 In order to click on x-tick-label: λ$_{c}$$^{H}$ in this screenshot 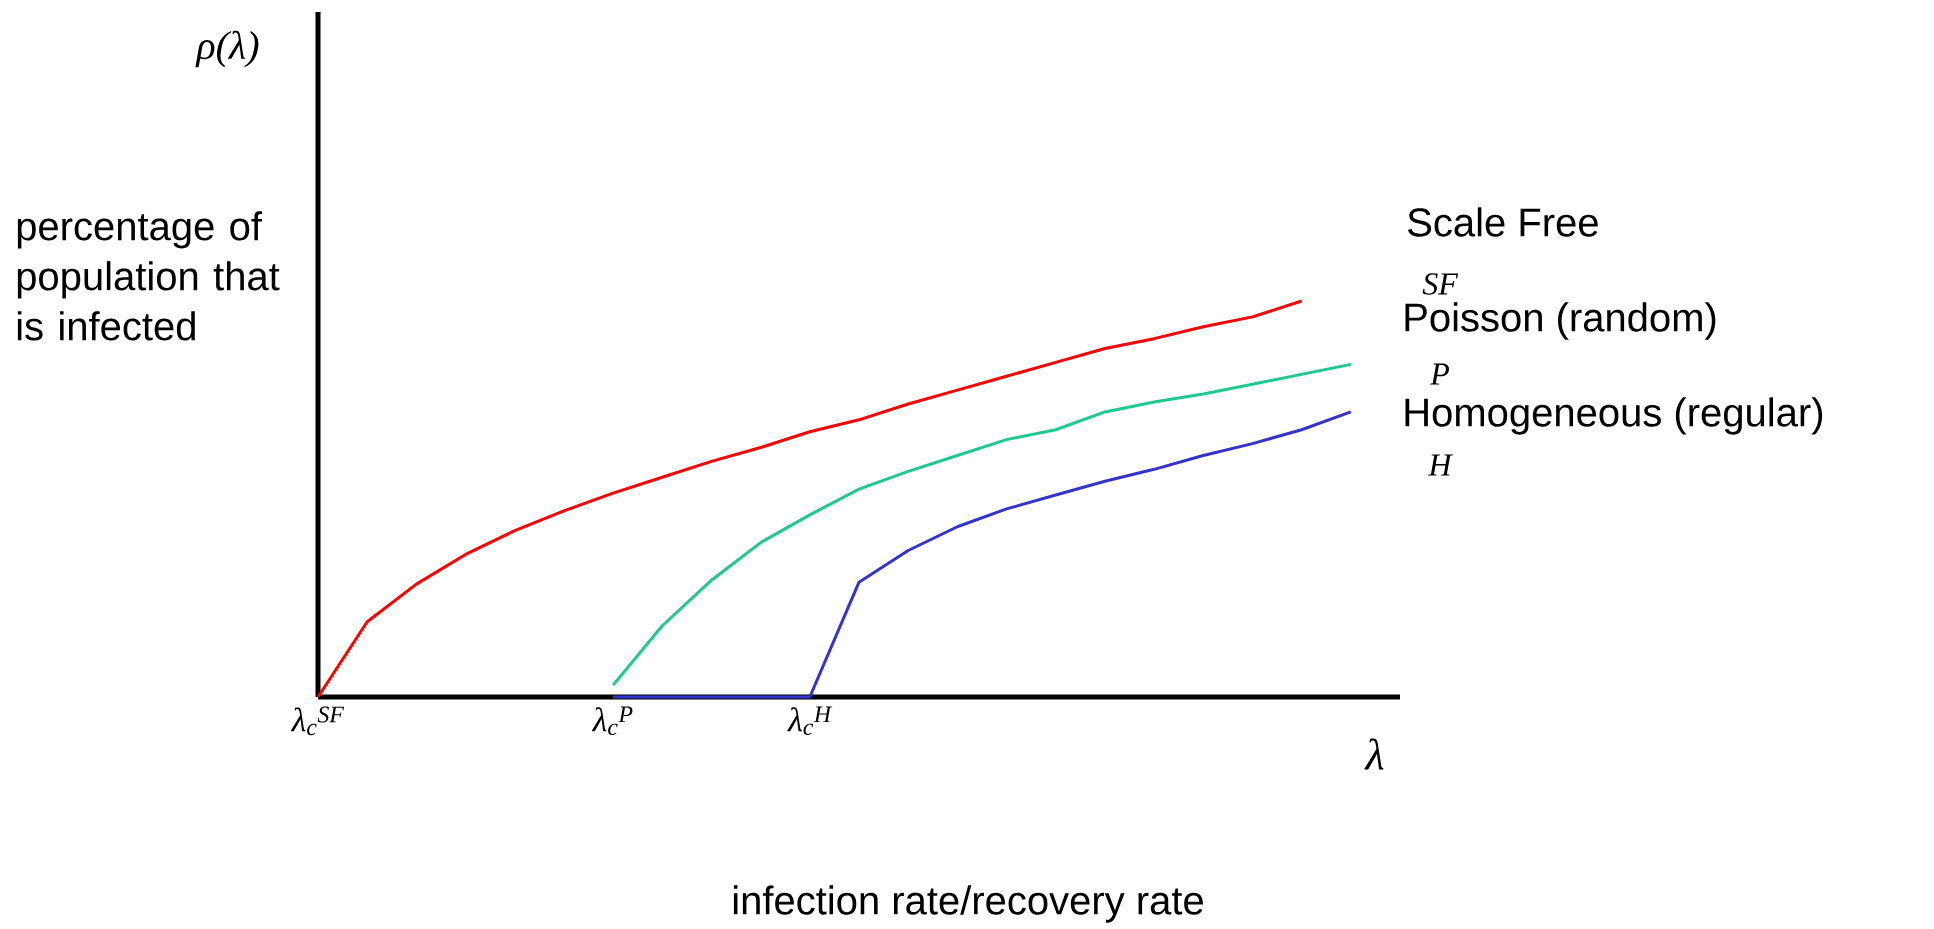, I will do `click(810, 721)`.